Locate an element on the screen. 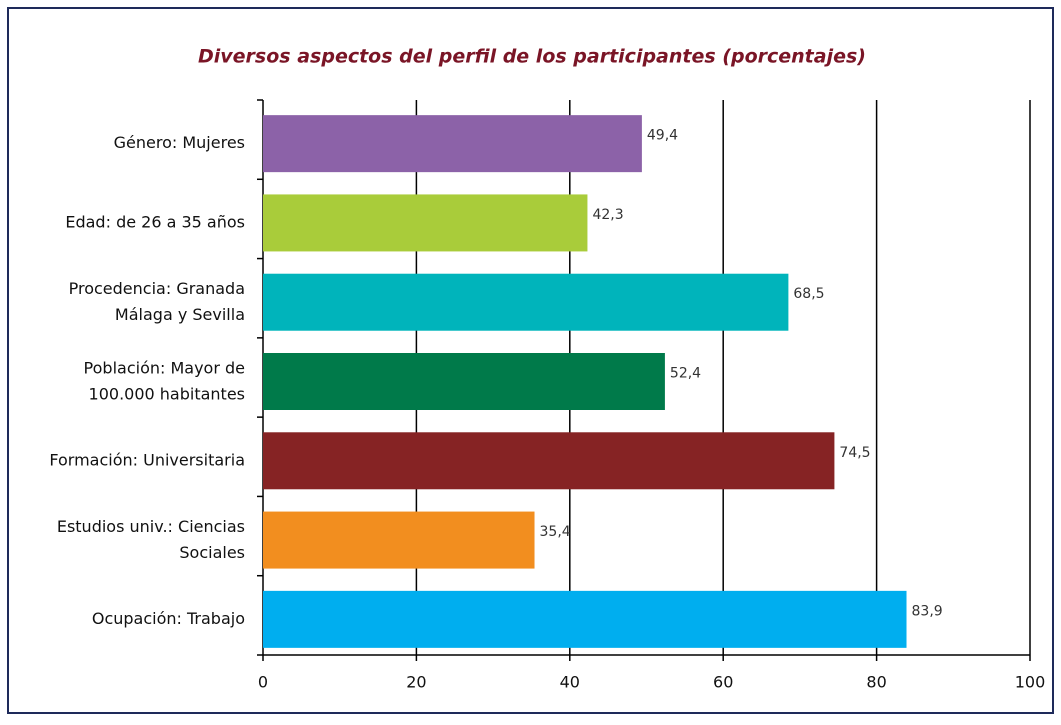 The height and width of the screenshot is (725, 1061). x-tick-label: 80 is located at coordinates (876, 682).